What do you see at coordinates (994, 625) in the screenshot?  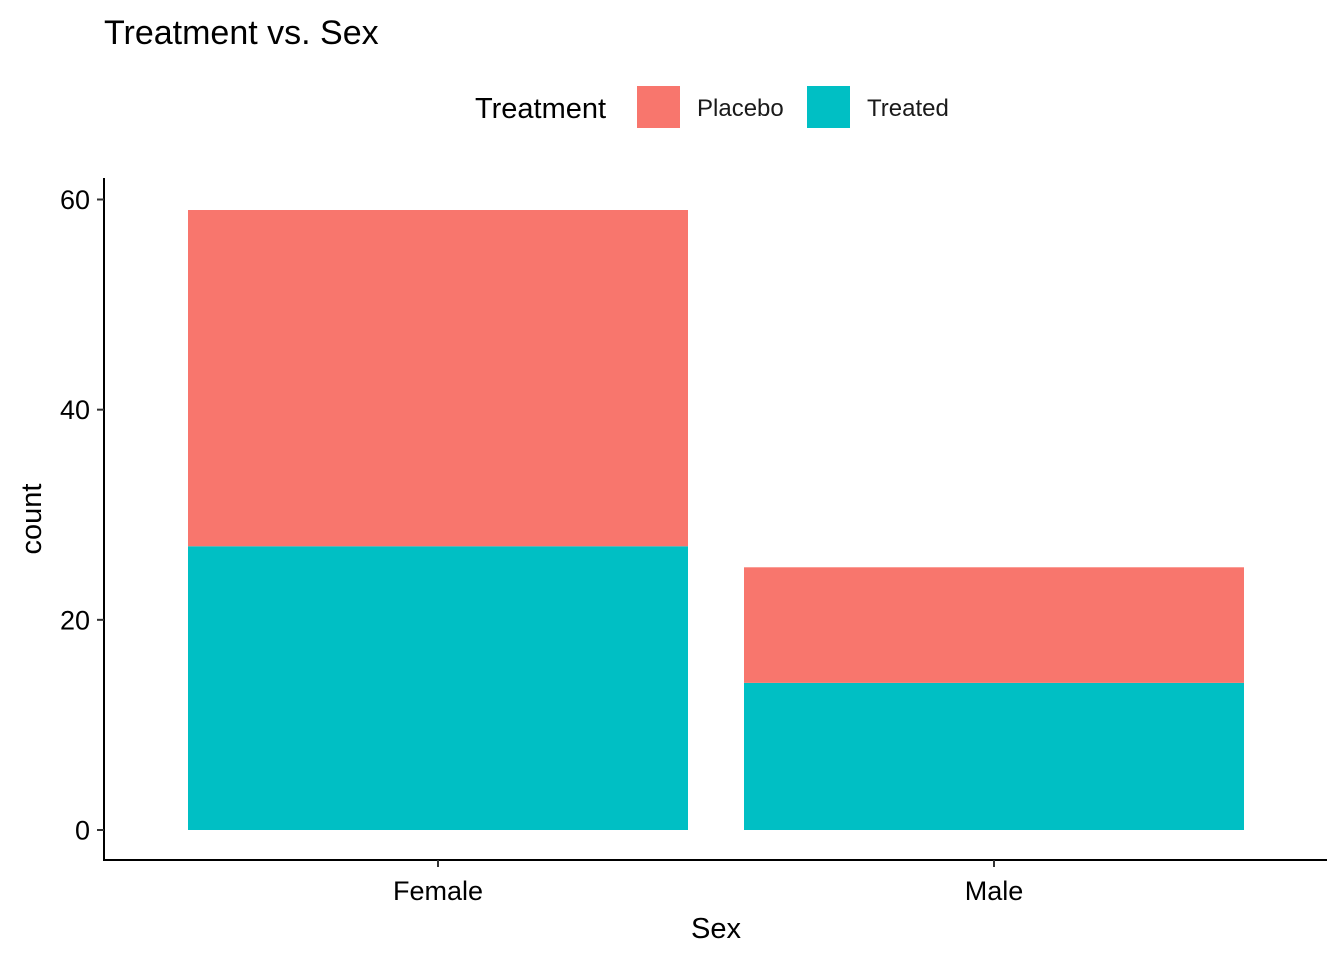 I see `bar-male-placebo` at bounding box center [994, 625].